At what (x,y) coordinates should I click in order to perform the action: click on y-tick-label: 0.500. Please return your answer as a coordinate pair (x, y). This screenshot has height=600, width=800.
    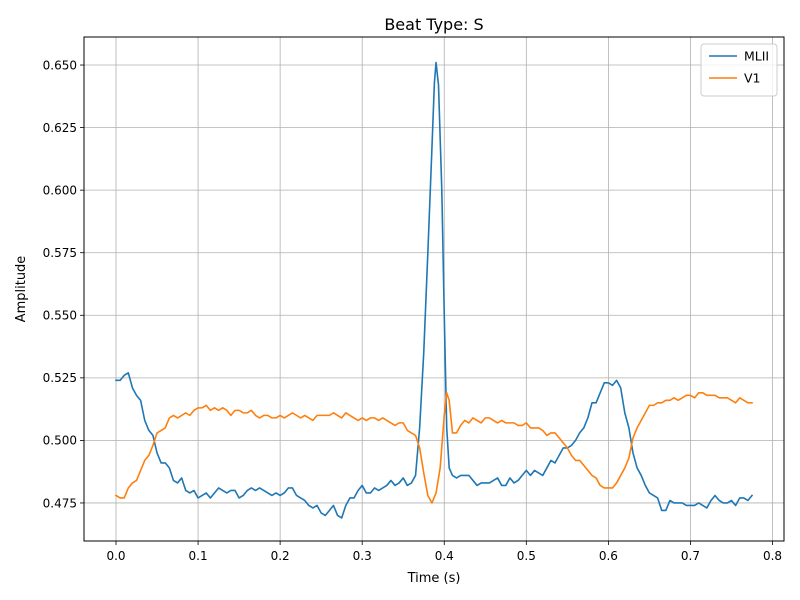
    Looking at the image, I should click on (60, 441).